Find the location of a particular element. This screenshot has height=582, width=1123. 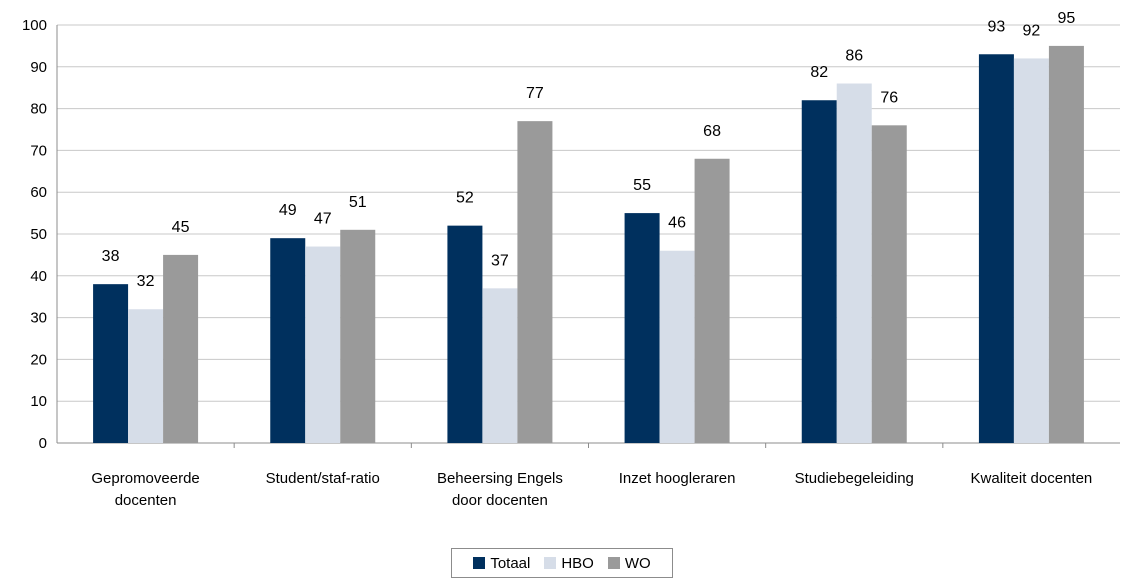

data-label: 47 is located at coordinates (323, 219).